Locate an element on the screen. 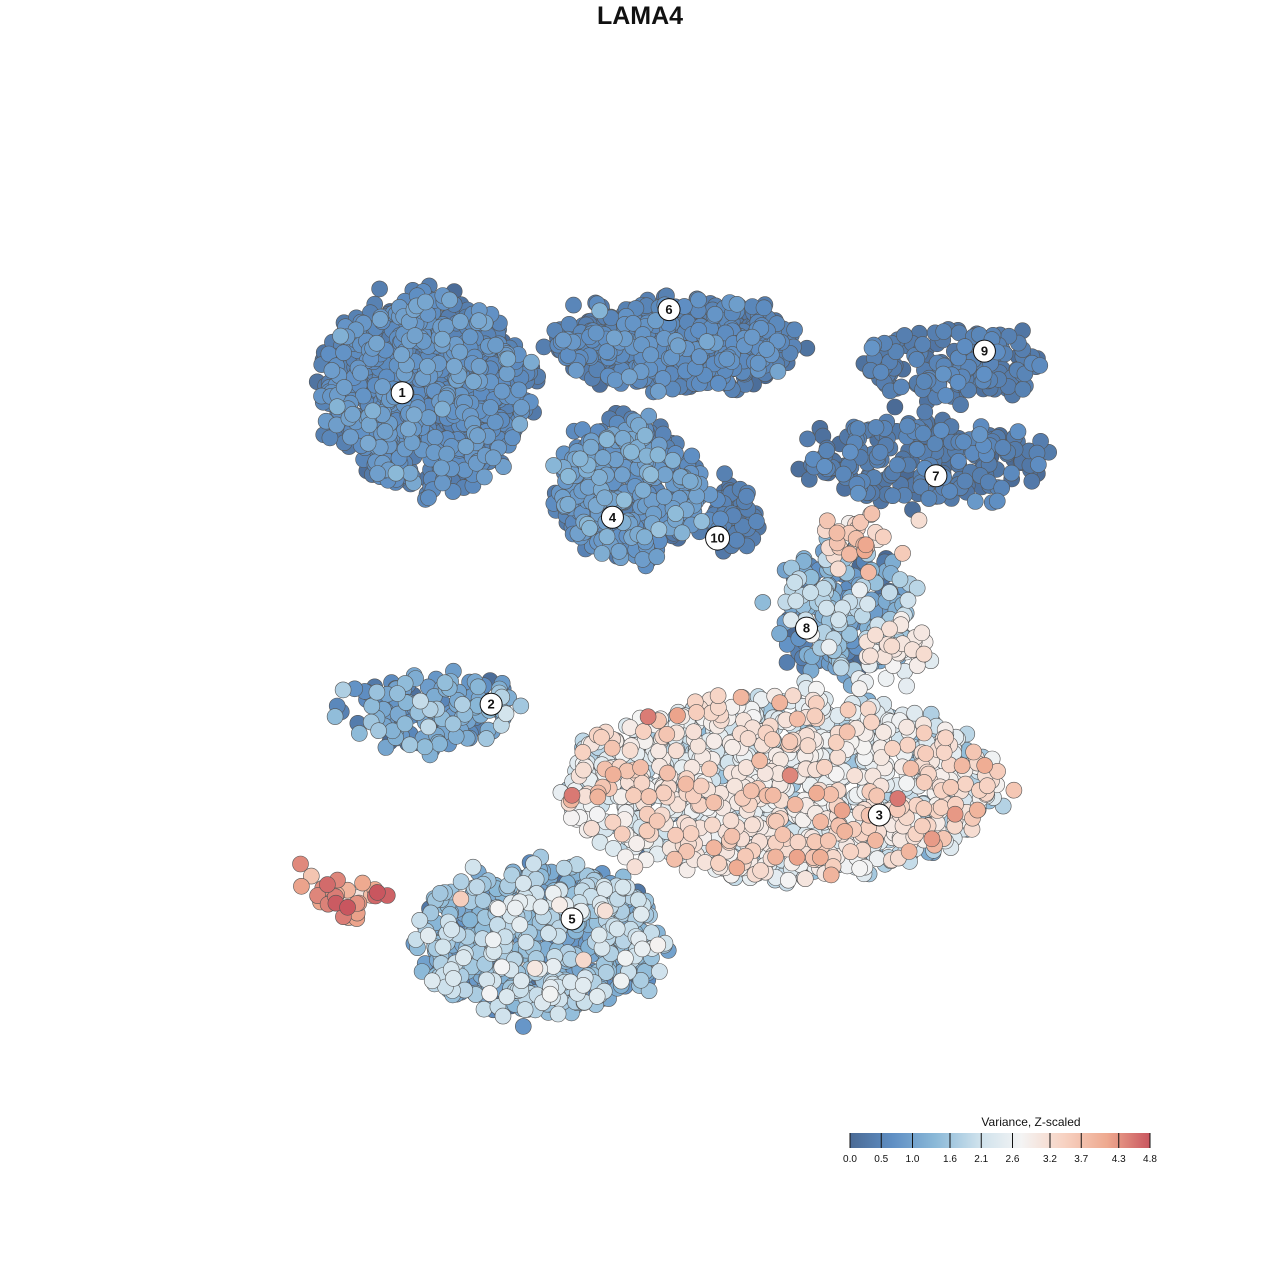  cluster-label: 4 is located at coordinates (612, 517).